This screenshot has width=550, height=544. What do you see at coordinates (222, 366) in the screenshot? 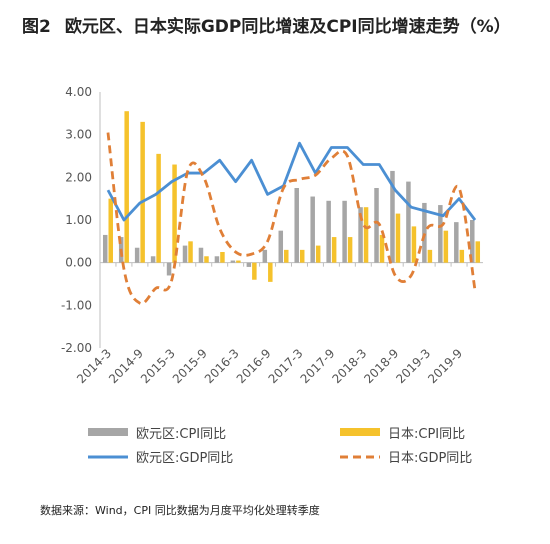
I see `x-tick-label: 2016-3` at bounding box center [222, 366].